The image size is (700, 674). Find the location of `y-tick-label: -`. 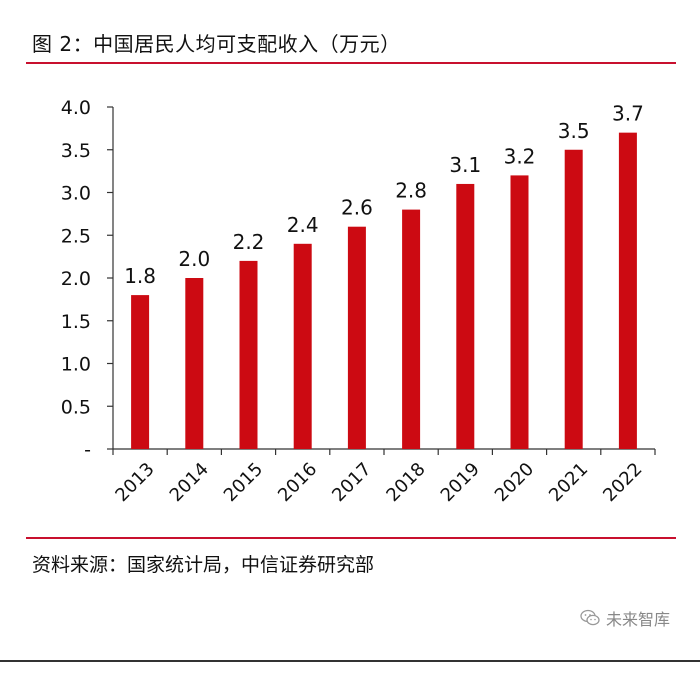

y-tick-label: - is located at coordinates (87, 450).